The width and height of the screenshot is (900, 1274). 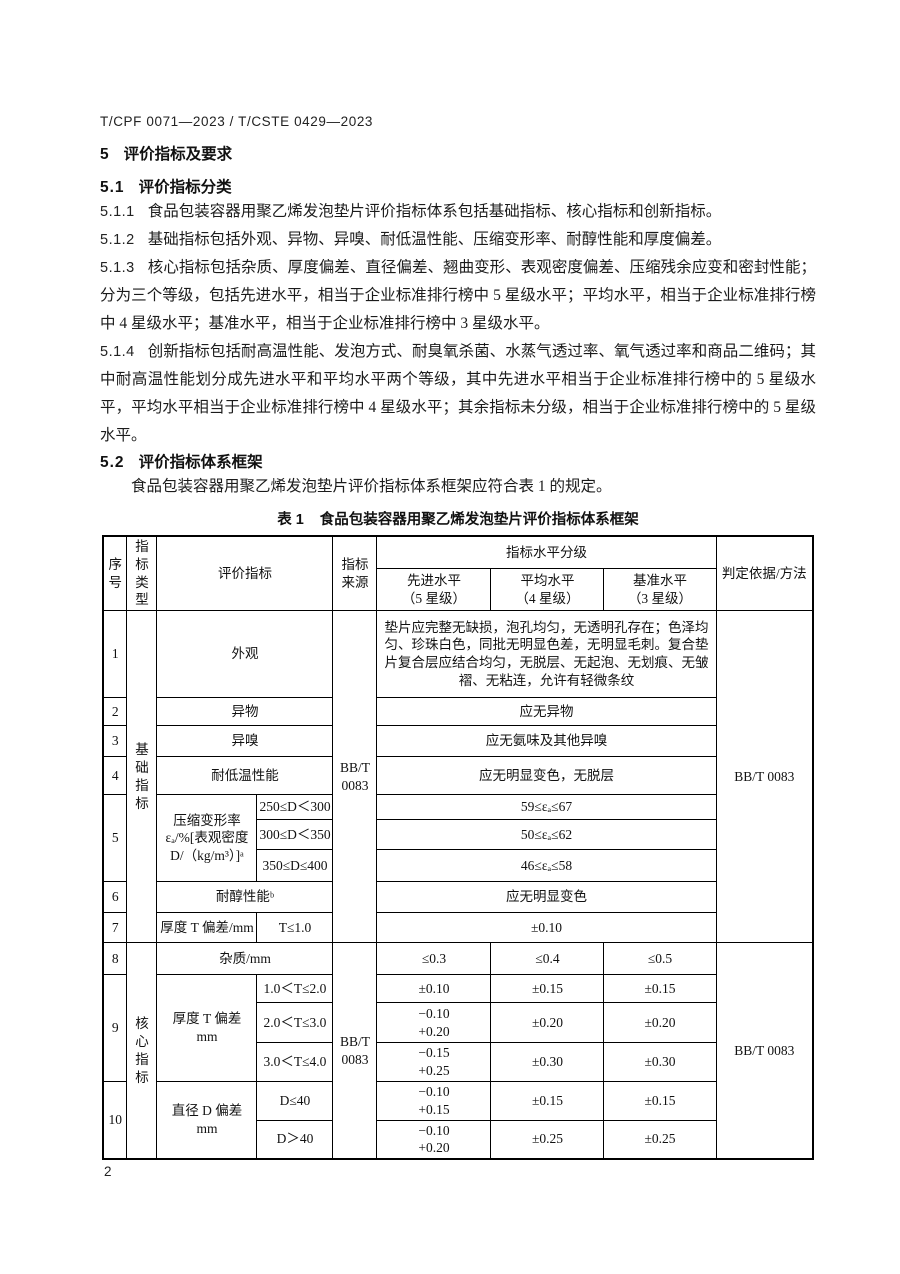 What do you see at coordinates (458, 462) in the screenshot?
I see `section-5-2-heading: 5.2 评价指标体系框架` at bounding box center [458, 462].